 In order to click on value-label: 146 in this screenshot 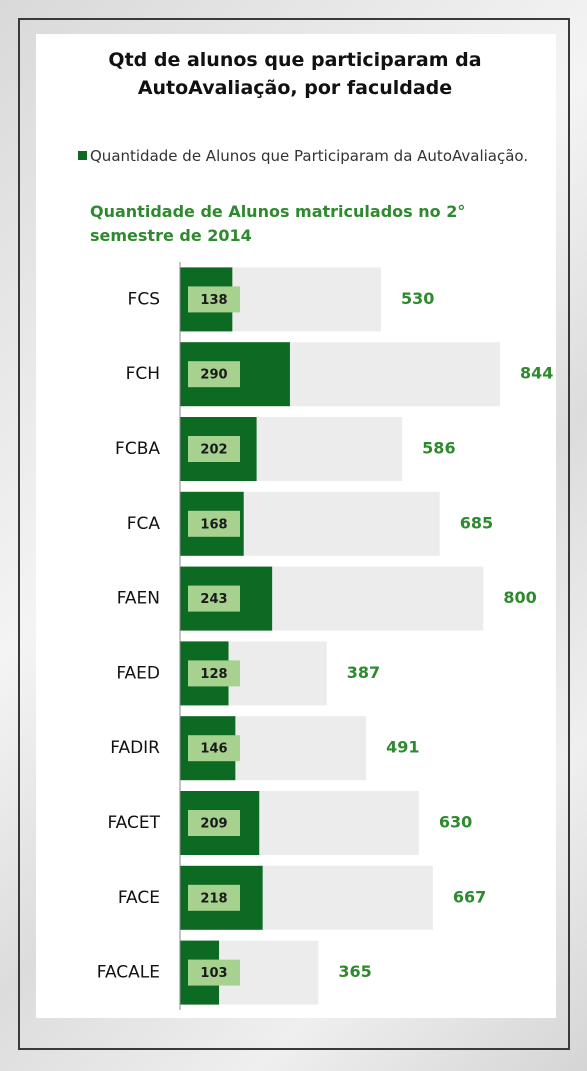, I will do `click(213, 749)`.